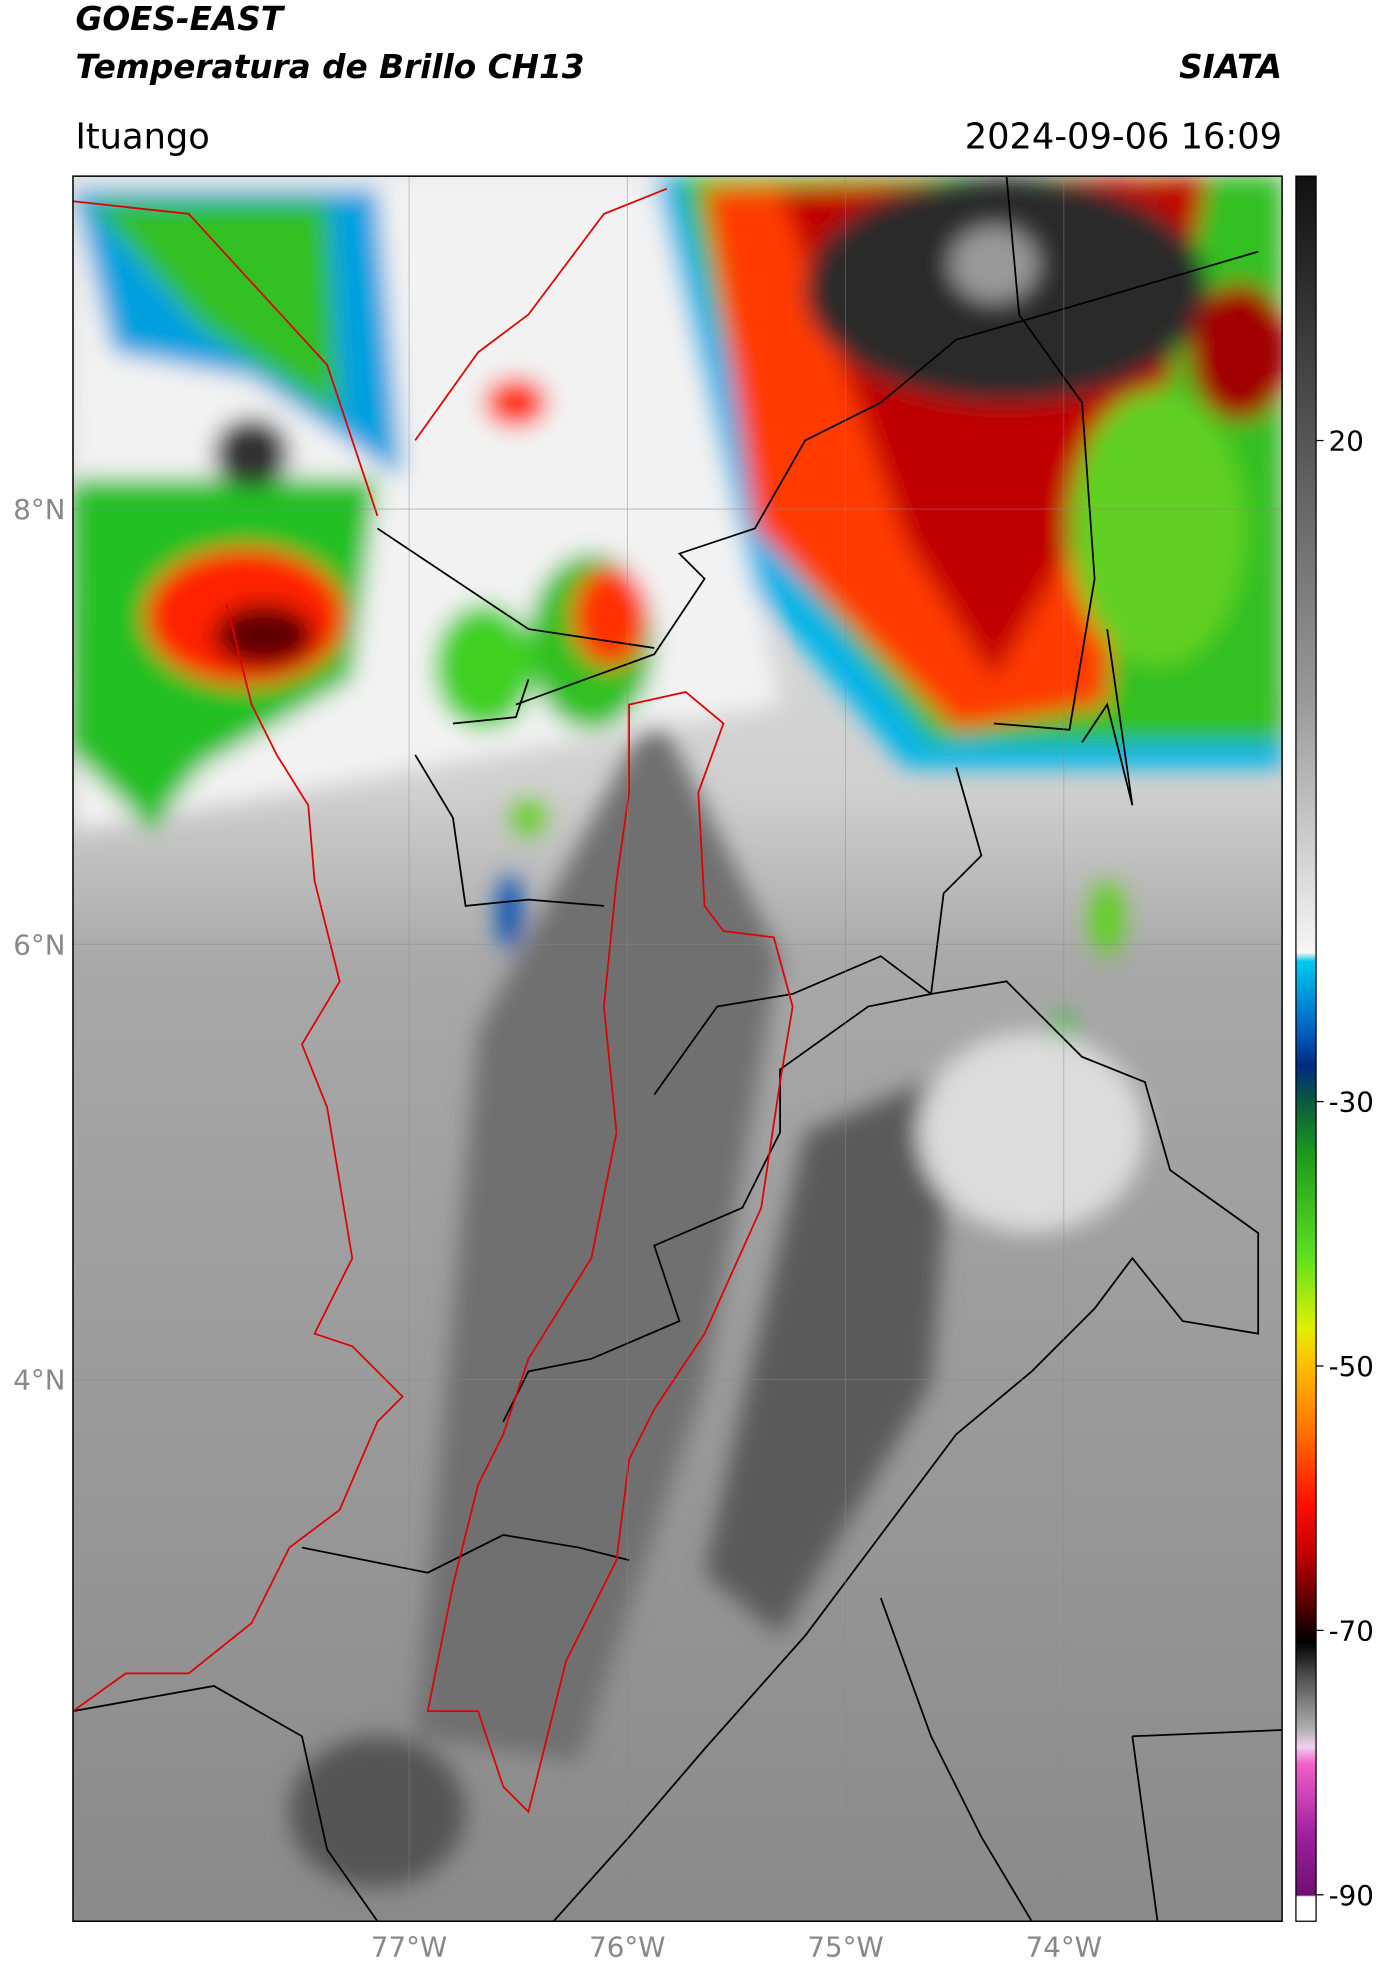 The width and height of the screenshot is (1384, 1981). What do you see at coordinates (1351, 1366) in the screenshot?
I see `colorbar-tick-label: -50` at bounding box center [1351, 1366].